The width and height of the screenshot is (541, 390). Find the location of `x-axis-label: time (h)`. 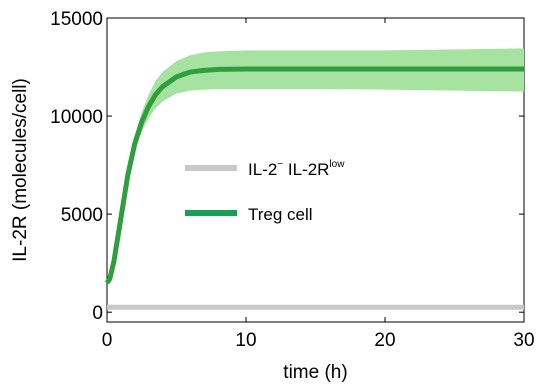

x-axis-label: time (h) is located at coordinates (315, 372).